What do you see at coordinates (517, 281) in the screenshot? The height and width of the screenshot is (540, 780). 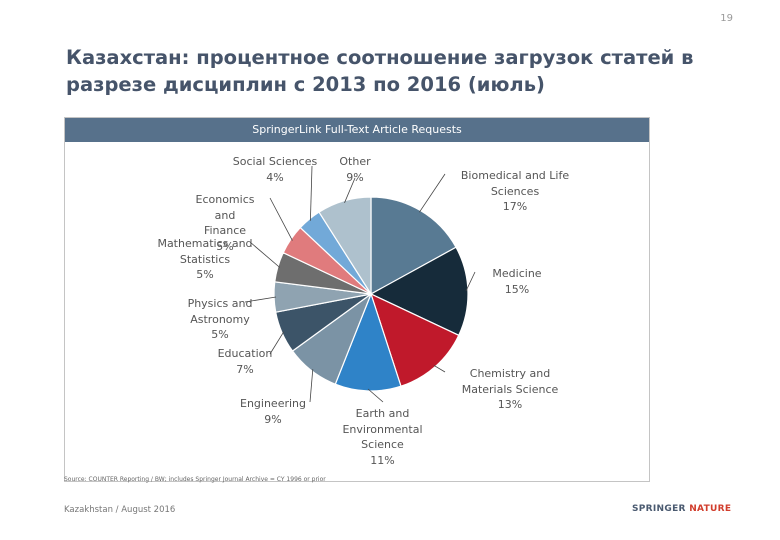 I see `slice-label: Medicine 15%` at bounding box center [517, 281].